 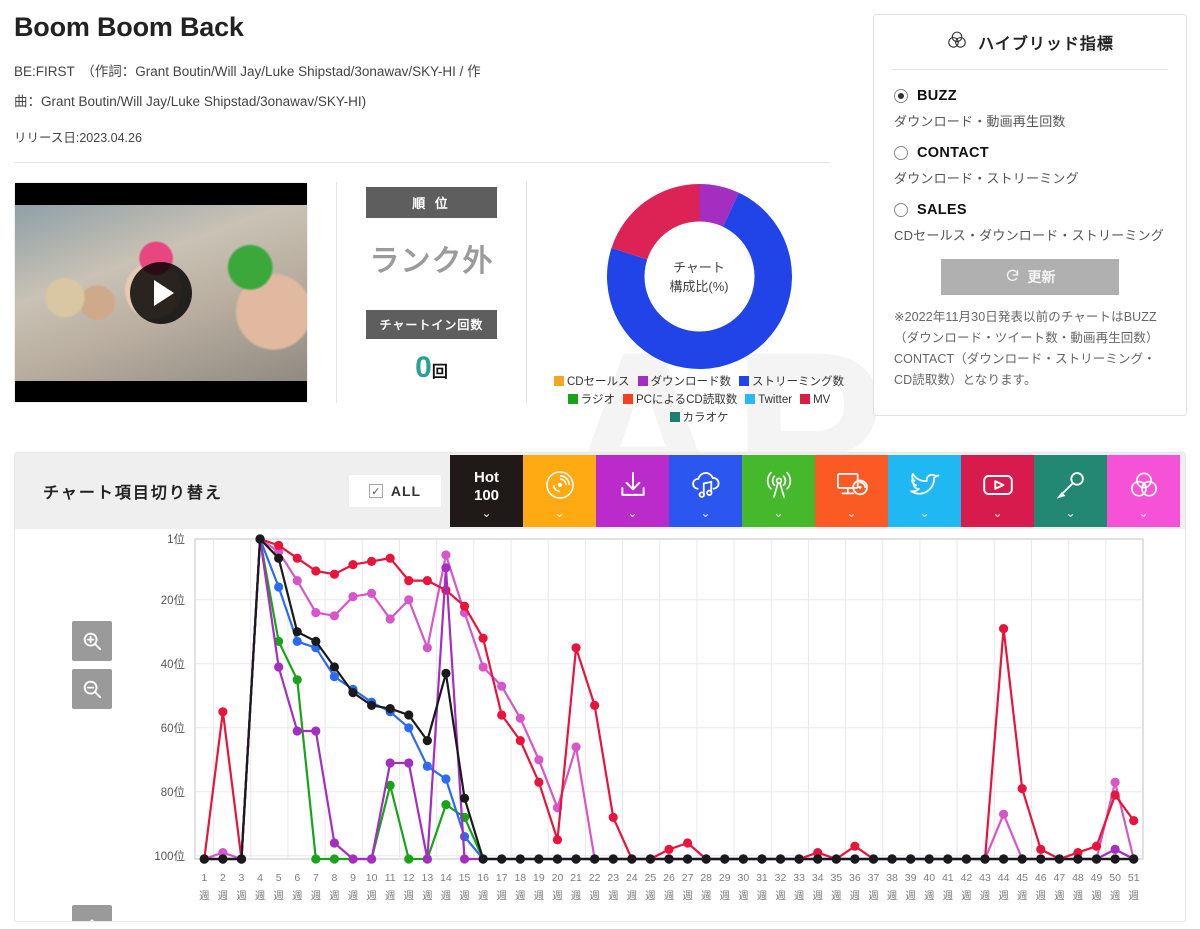 What do you see at coordinates (559, 491) in the screenshot?
I see `chart-tab-cd-sales: ⌄` at bounding box center [559, 491].